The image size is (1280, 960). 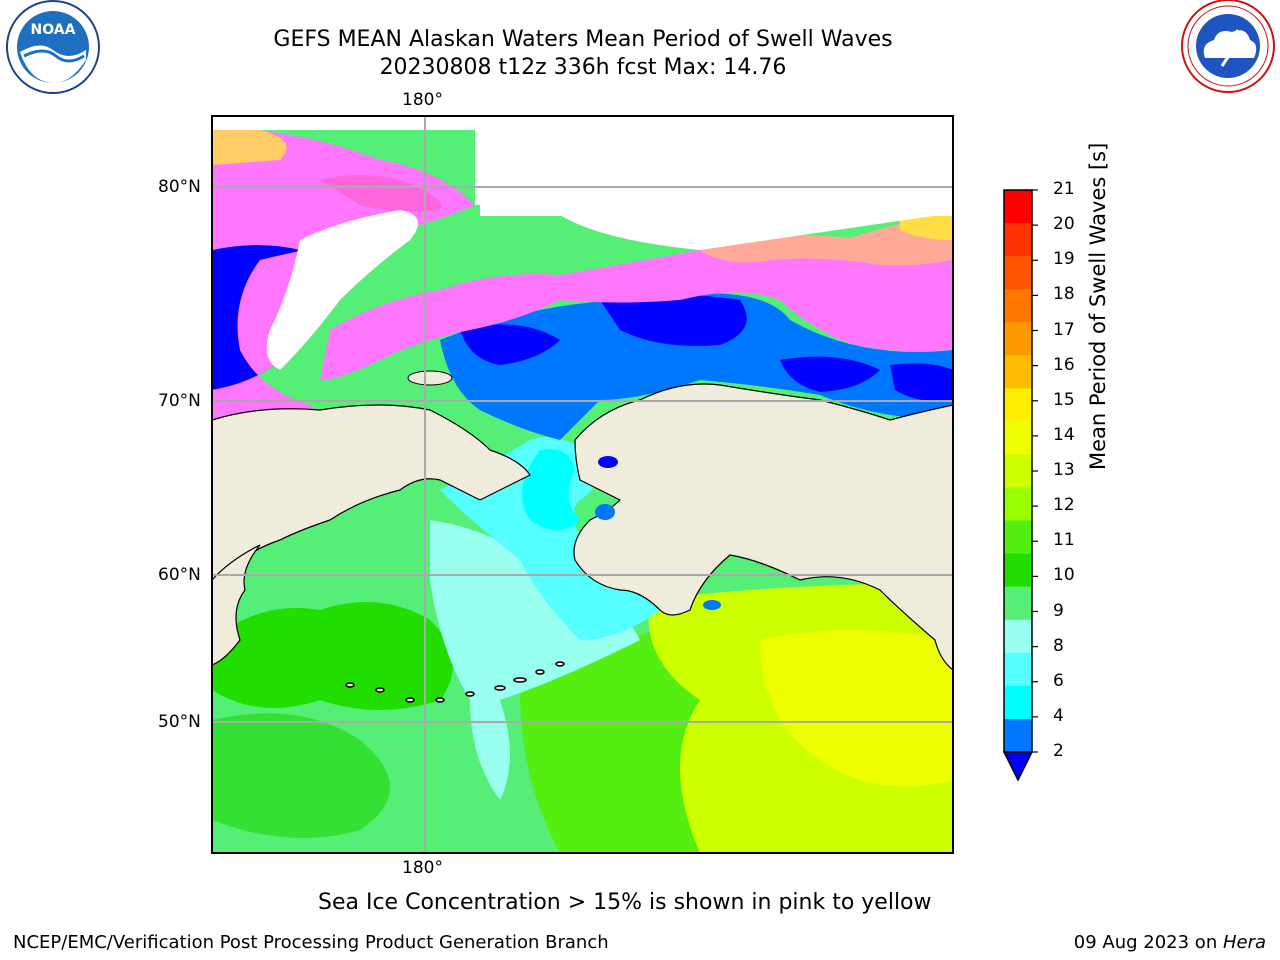 What do you see at coordinates (712, 605) in the screenshot?
I see `cook-inlet` at bounding box center [712, 605].